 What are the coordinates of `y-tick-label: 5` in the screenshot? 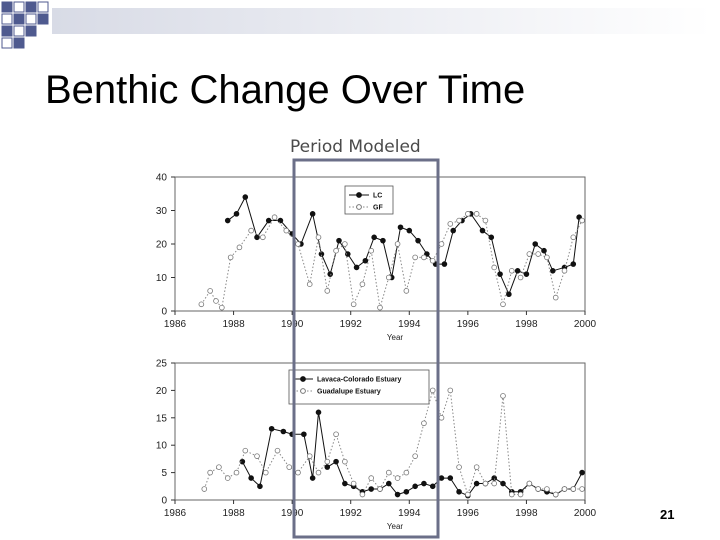 It's located at (164, 473).